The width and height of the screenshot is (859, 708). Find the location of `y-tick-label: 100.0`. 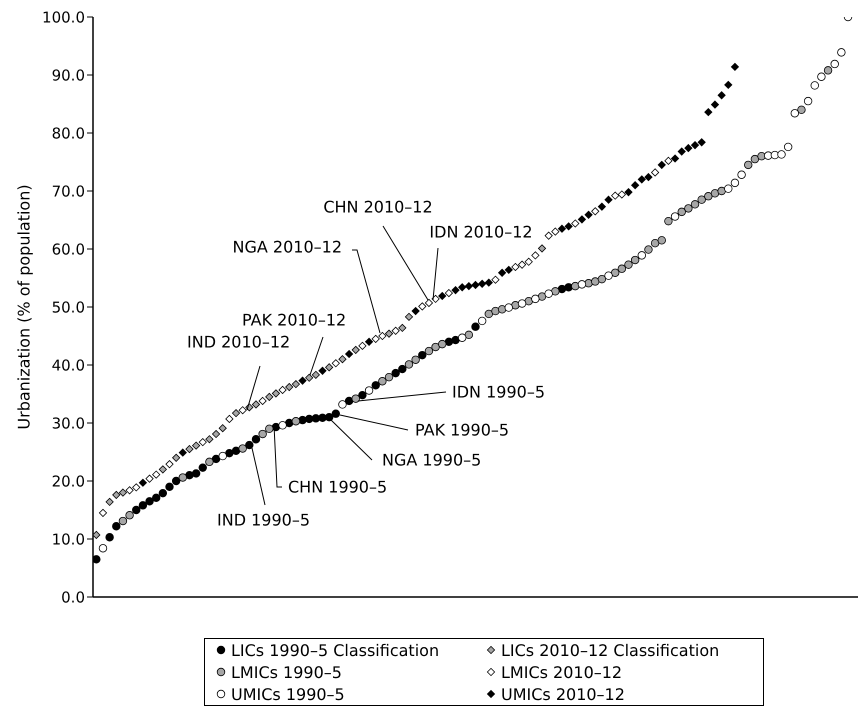

y-tick-label: 100.0 is located at coordinates (63, 17).